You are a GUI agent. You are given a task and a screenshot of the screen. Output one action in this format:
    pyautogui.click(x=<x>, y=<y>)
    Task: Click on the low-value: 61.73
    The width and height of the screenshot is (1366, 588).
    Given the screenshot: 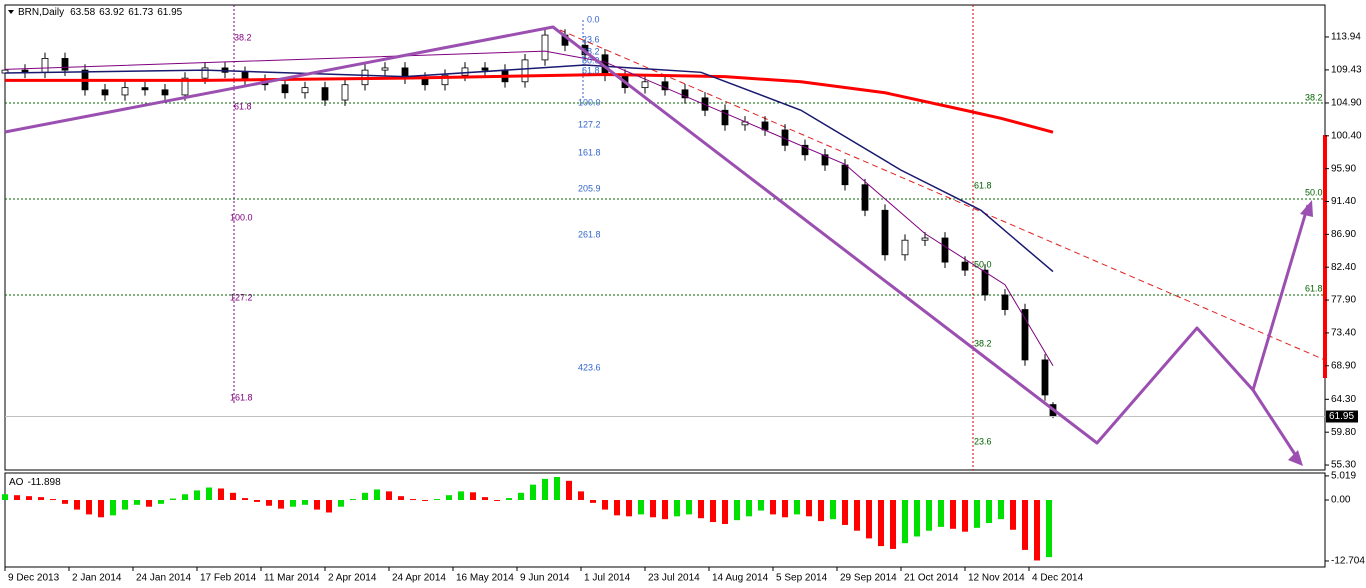 What is the action you would take?
    pyautogui.click(x=140, y=12)
    